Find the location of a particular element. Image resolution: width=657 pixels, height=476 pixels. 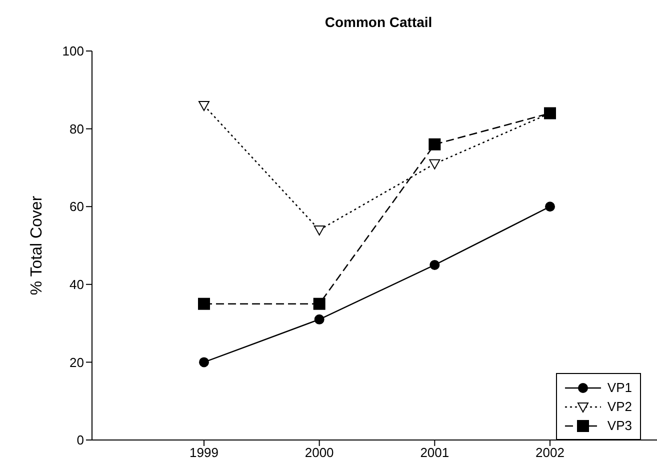

y-tick-label: 20 is located at coordinates (77, 362).